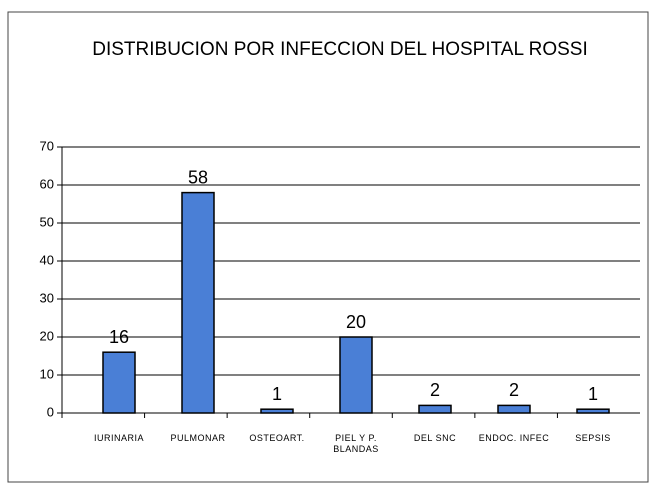 This screenshot has height=486, width=653. I want to click on y-tick-label: 30, so click(47, 297).